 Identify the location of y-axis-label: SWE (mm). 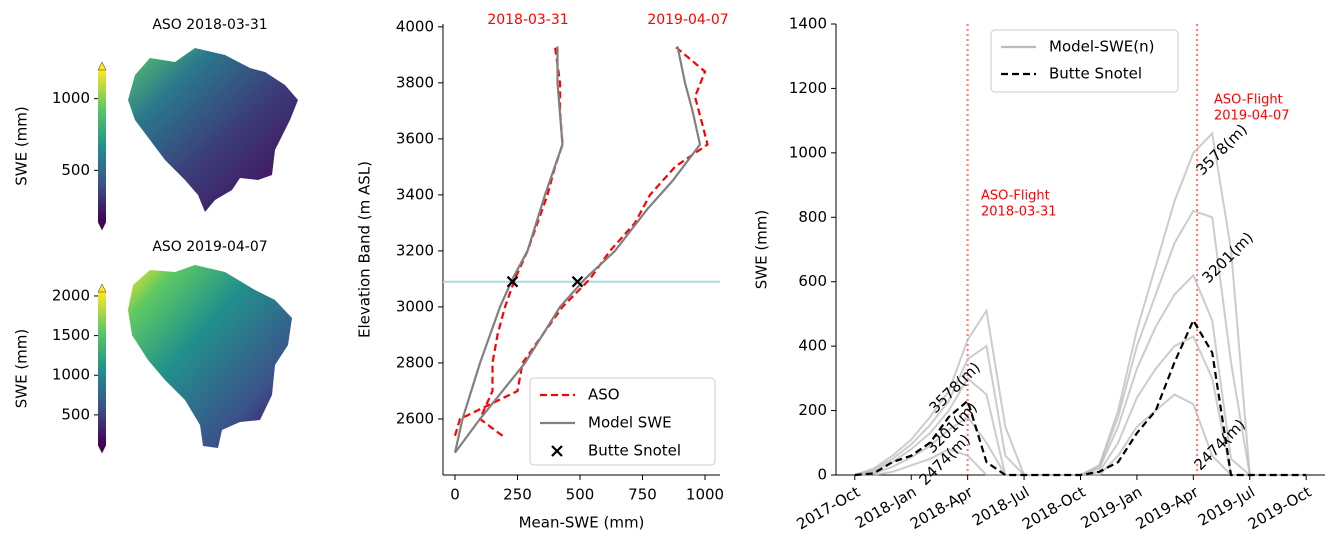
(762, 250).